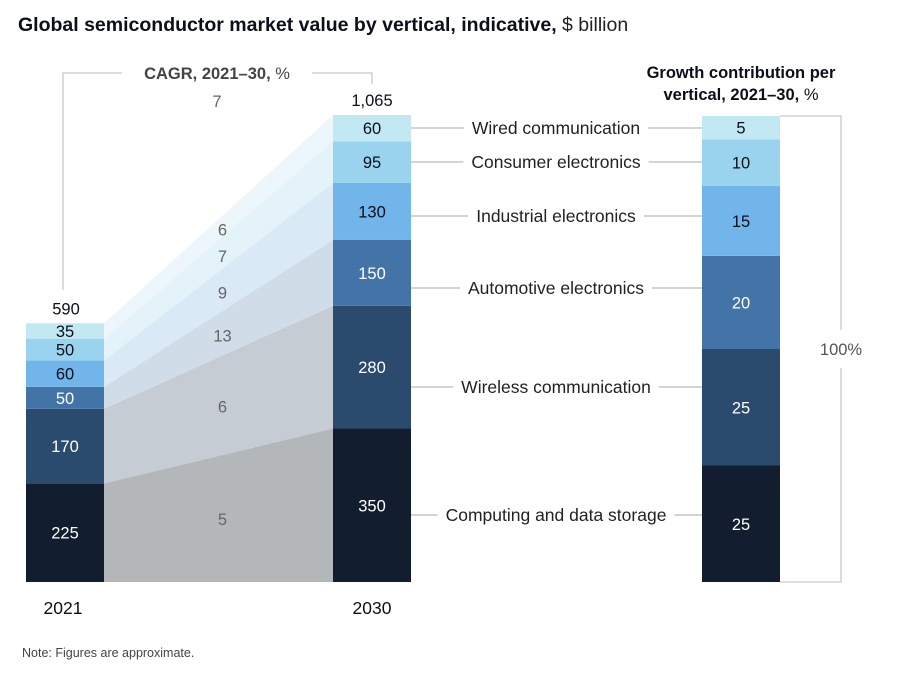 This screenshot has width=910, height=676. I want to click on chart-title-unit: $ billion, so click(595, 25).